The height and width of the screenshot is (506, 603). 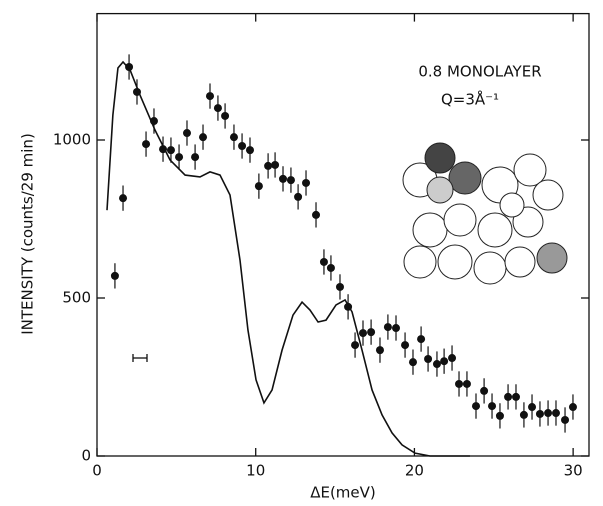 I want to click on x-tick-label: 10, so click(x=255, y=471).